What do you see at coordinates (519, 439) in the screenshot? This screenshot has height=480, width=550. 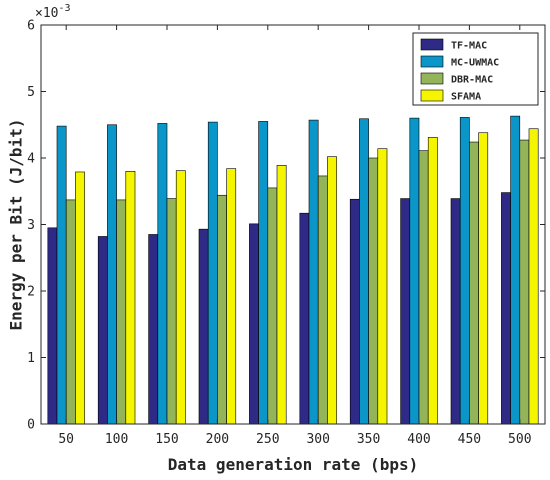 I see `x-tick-label-500: 500` at bounding box center [519, 439].